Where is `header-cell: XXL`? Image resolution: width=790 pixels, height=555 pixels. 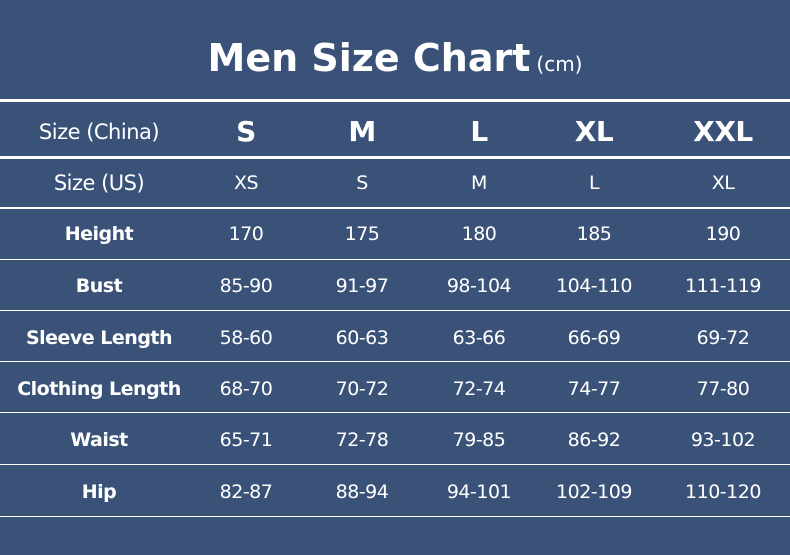
header-cell: XXL is located at coordinates (723, 131).